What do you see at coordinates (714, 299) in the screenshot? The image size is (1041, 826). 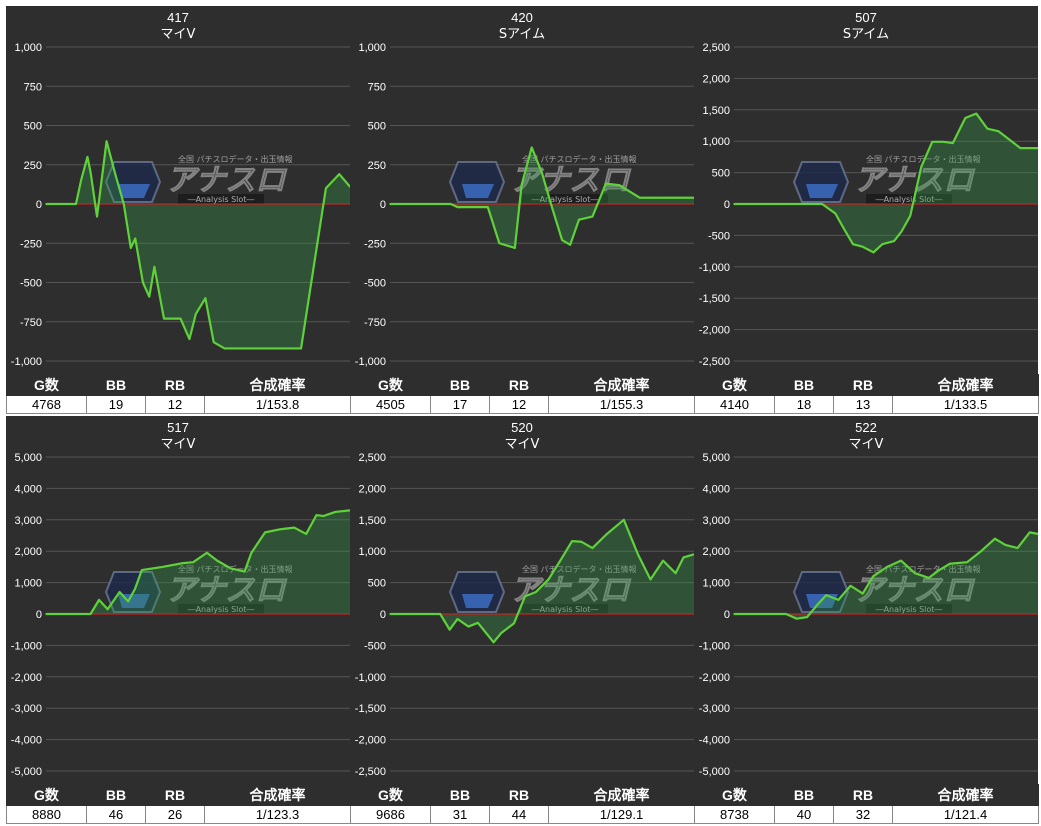 I see `y-tick-label: -1,500` at bounding box center [714, 299].